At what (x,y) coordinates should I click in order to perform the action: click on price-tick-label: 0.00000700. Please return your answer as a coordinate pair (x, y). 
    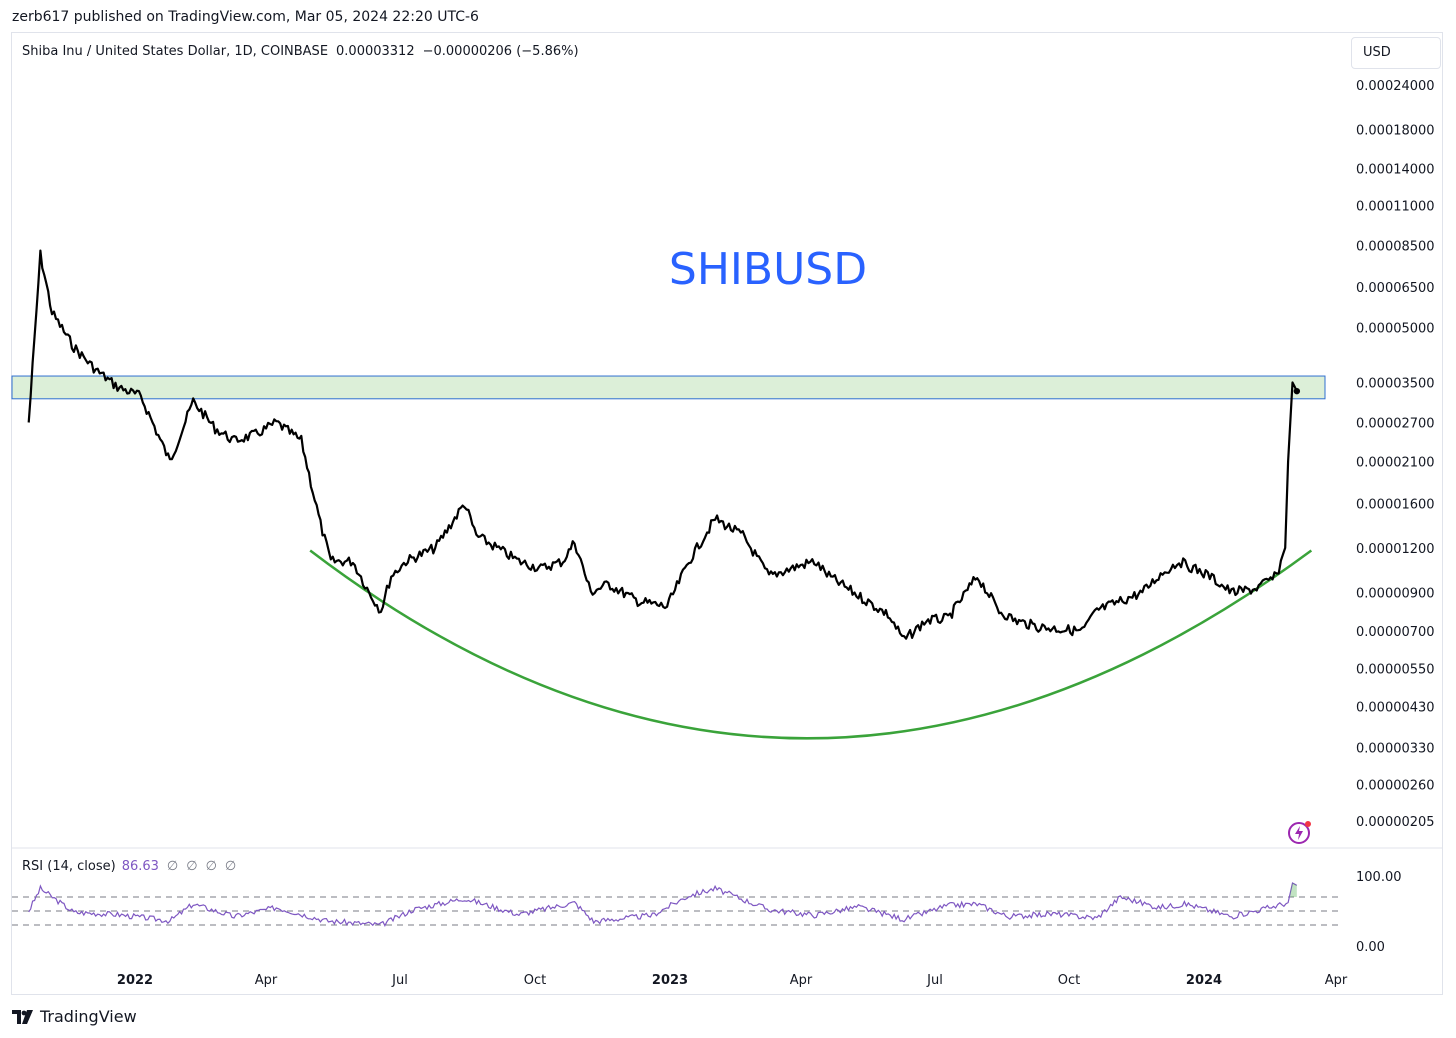
    Looking at the image, I should click on (1395, 632).